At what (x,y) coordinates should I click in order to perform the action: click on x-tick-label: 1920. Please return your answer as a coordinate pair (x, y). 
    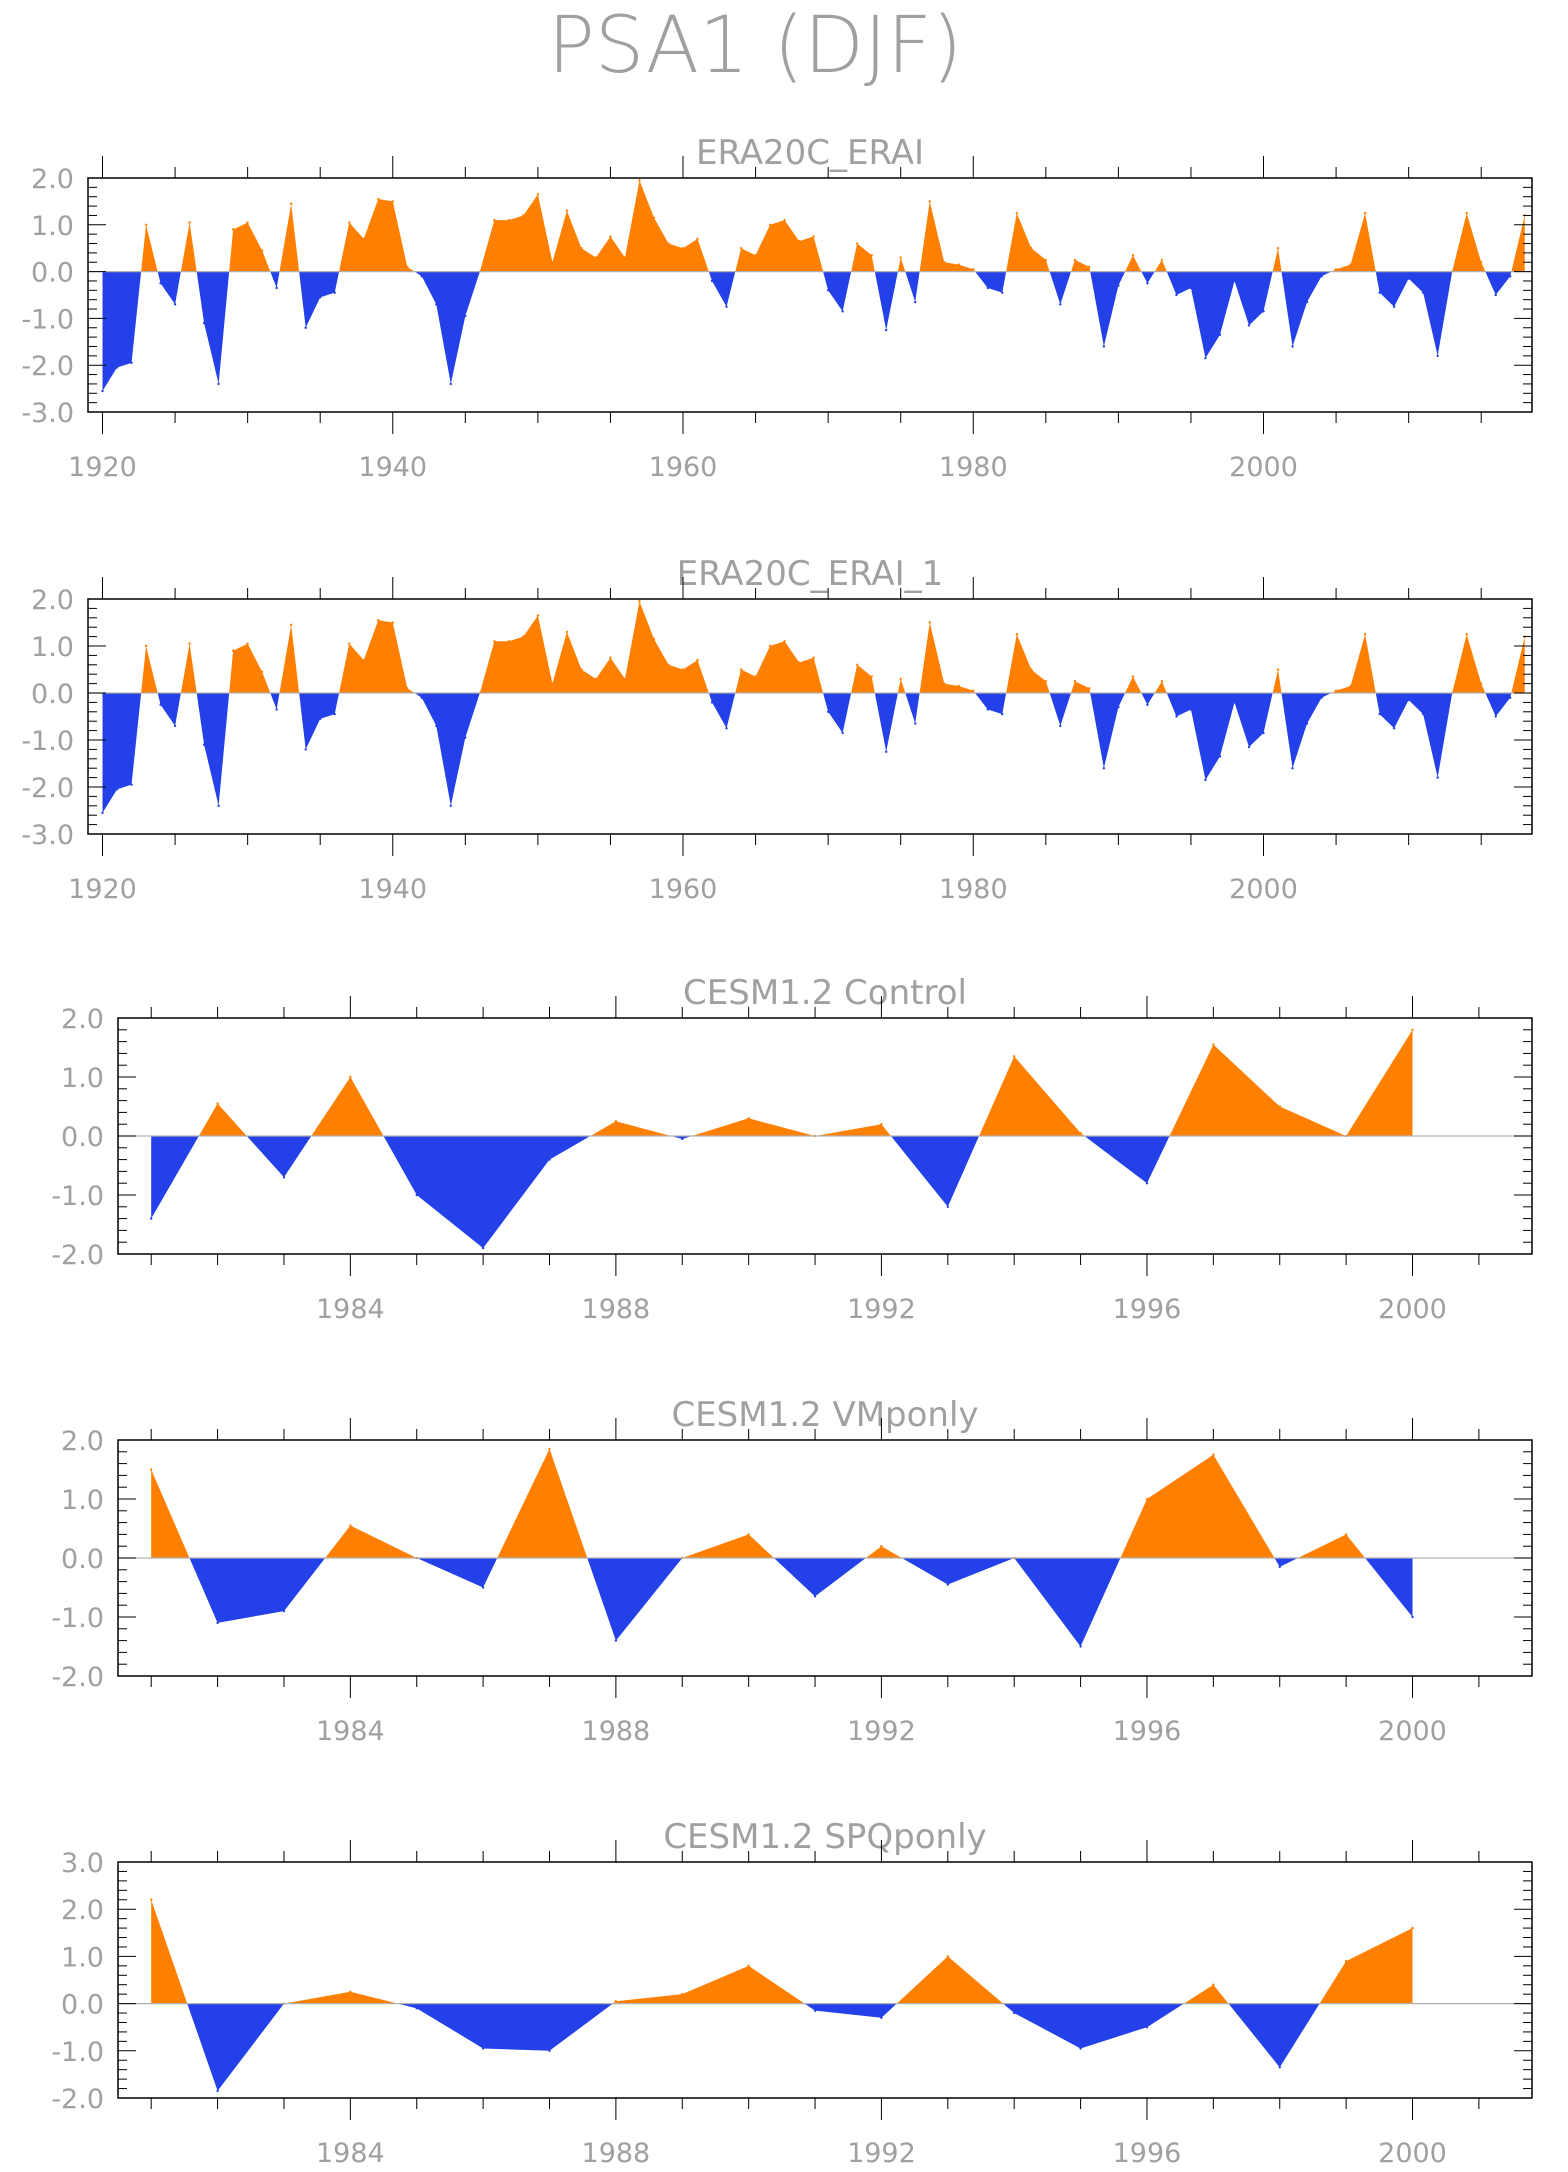
    Looking at the image, I should click on (102, 467).